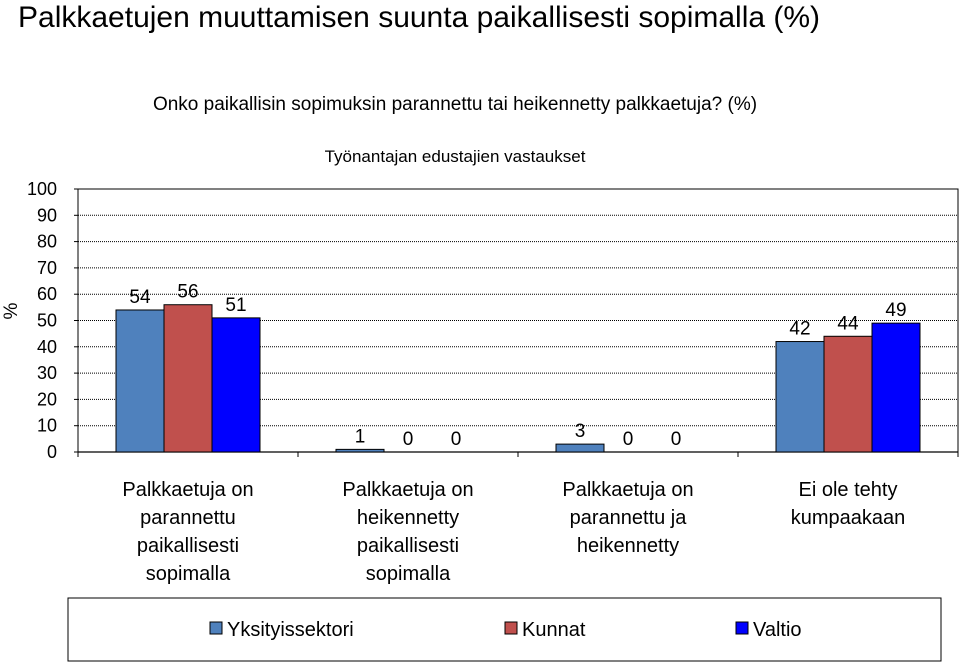 The image size is (959, 665). What do you see at coordinates (188, 518) in the screenshot?
I see `x-category-label-line: parannettu` at bounding box center [188, 518].